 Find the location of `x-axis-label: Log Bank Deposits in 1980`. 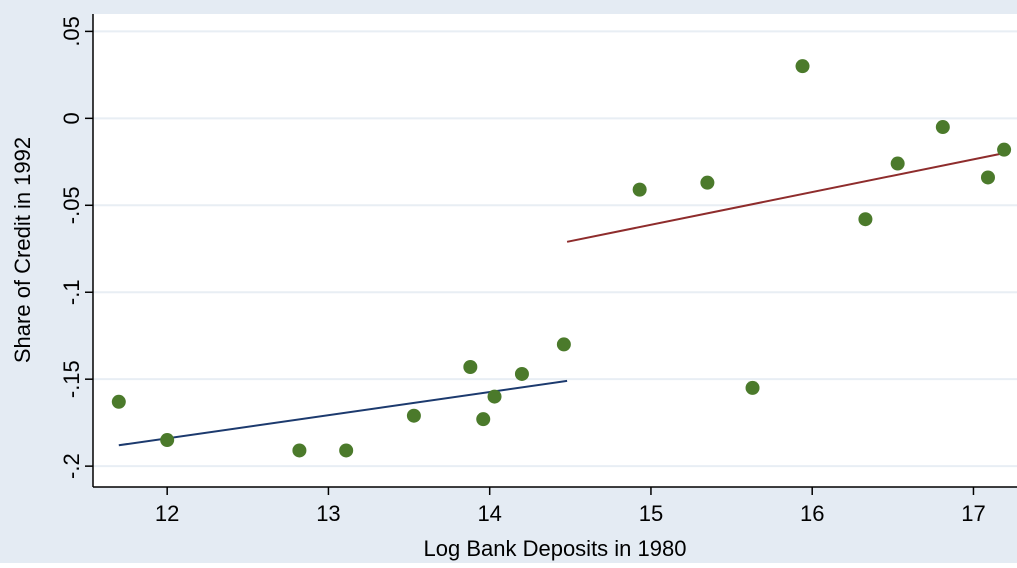

x-axis-label: Log Bank Deposits in 1980 is located at coordinates (555, 548).